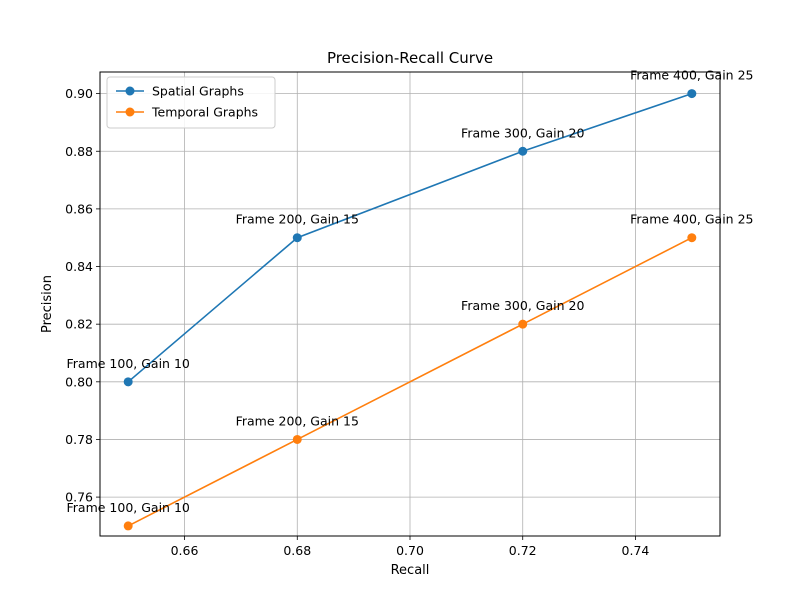 This screenshot has width=800, height=600. Describe the element at coordinates (204, 112) in the screenshot. I see `legend-label: Temporal Graphs` at that location.